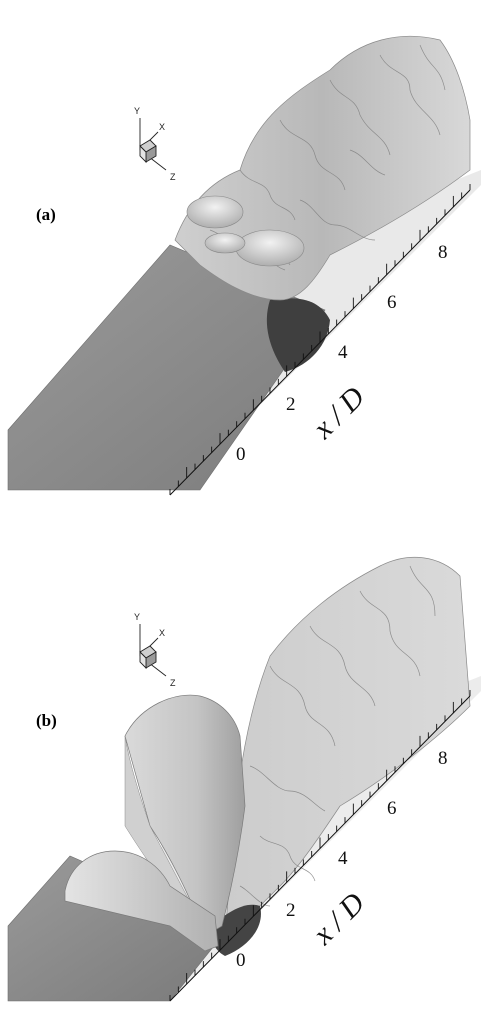  Describe the element at coordinates (298, 335) in the screenshot. I see `jump-toe-shadow` at that location.